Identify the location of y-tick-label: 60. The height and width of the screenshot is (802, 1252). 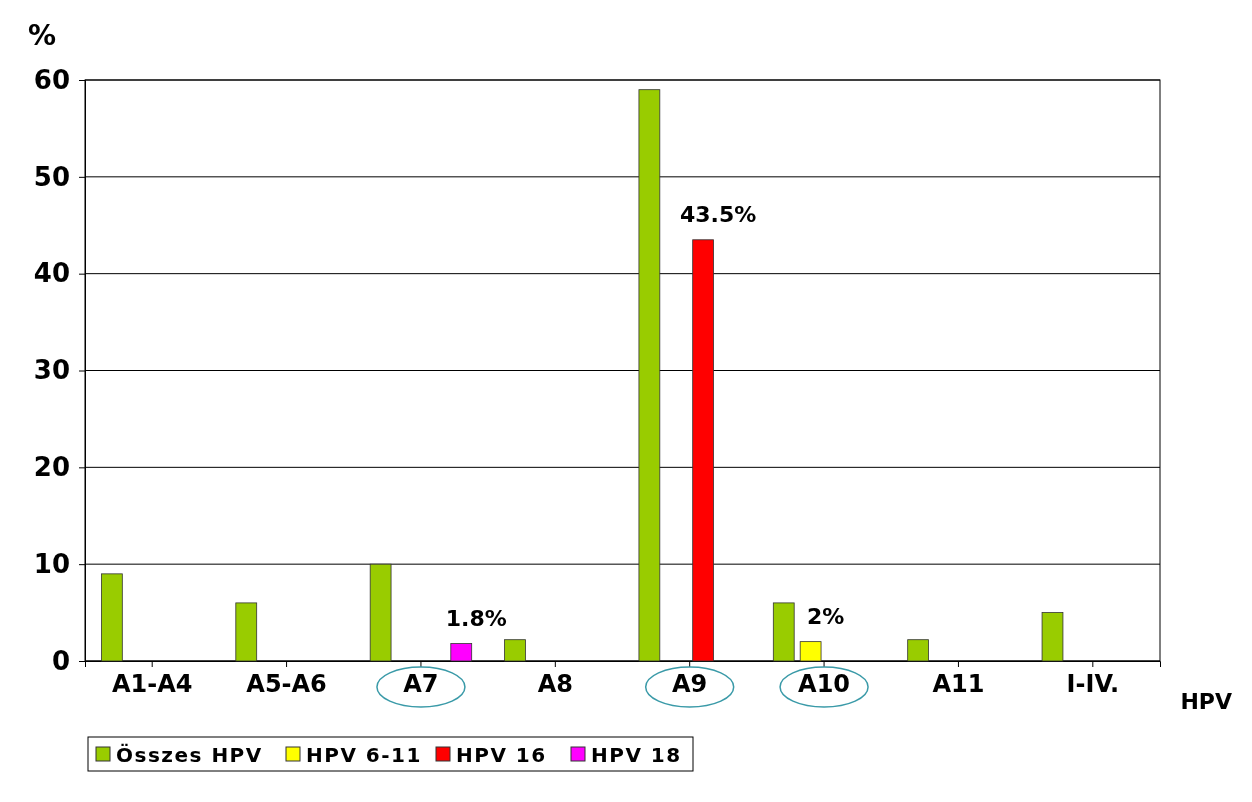
(51, 79).